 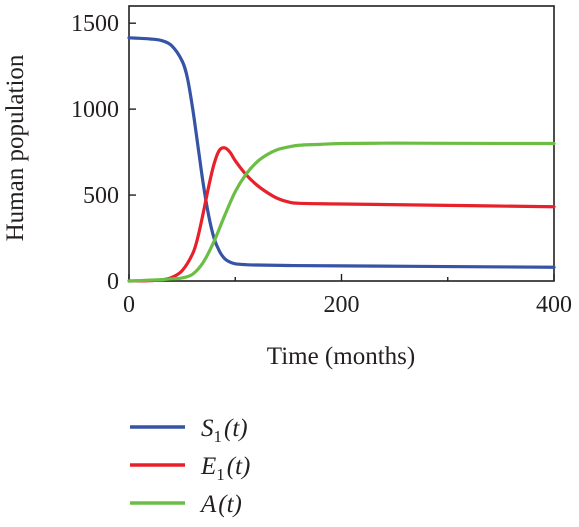 What do you see at coordinates (190, 466) in the screenshot?
I see `legend: S1(t)E1(t)A(t)` at bounding box center [190, 466].